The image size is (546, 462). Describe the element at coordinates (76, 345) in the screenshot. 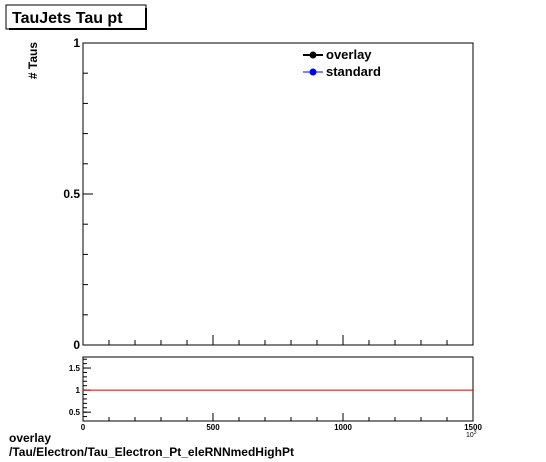

I see `y-tick-label: 0` at that location.